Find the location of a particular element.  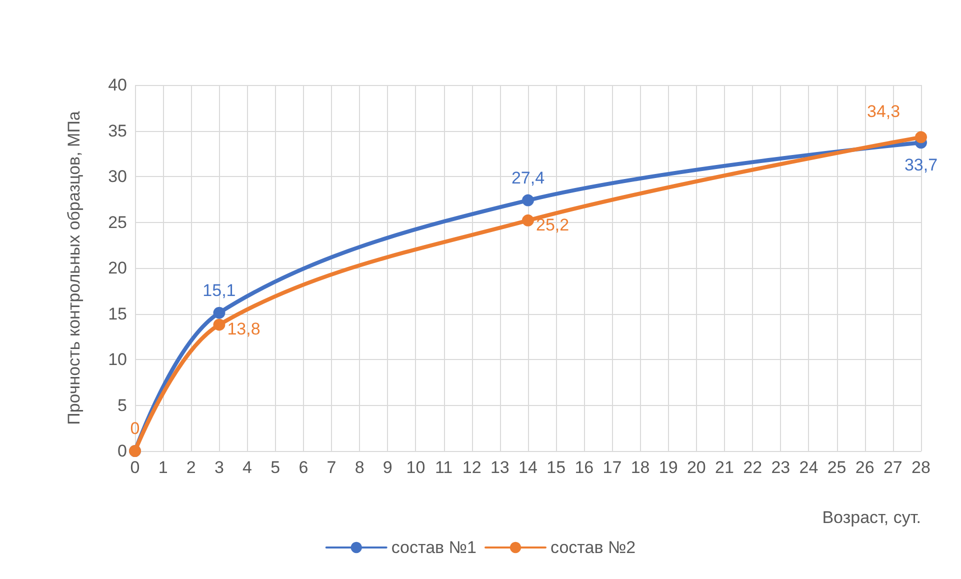

x-tick-label: 7 is located at coordinates (331, 467).